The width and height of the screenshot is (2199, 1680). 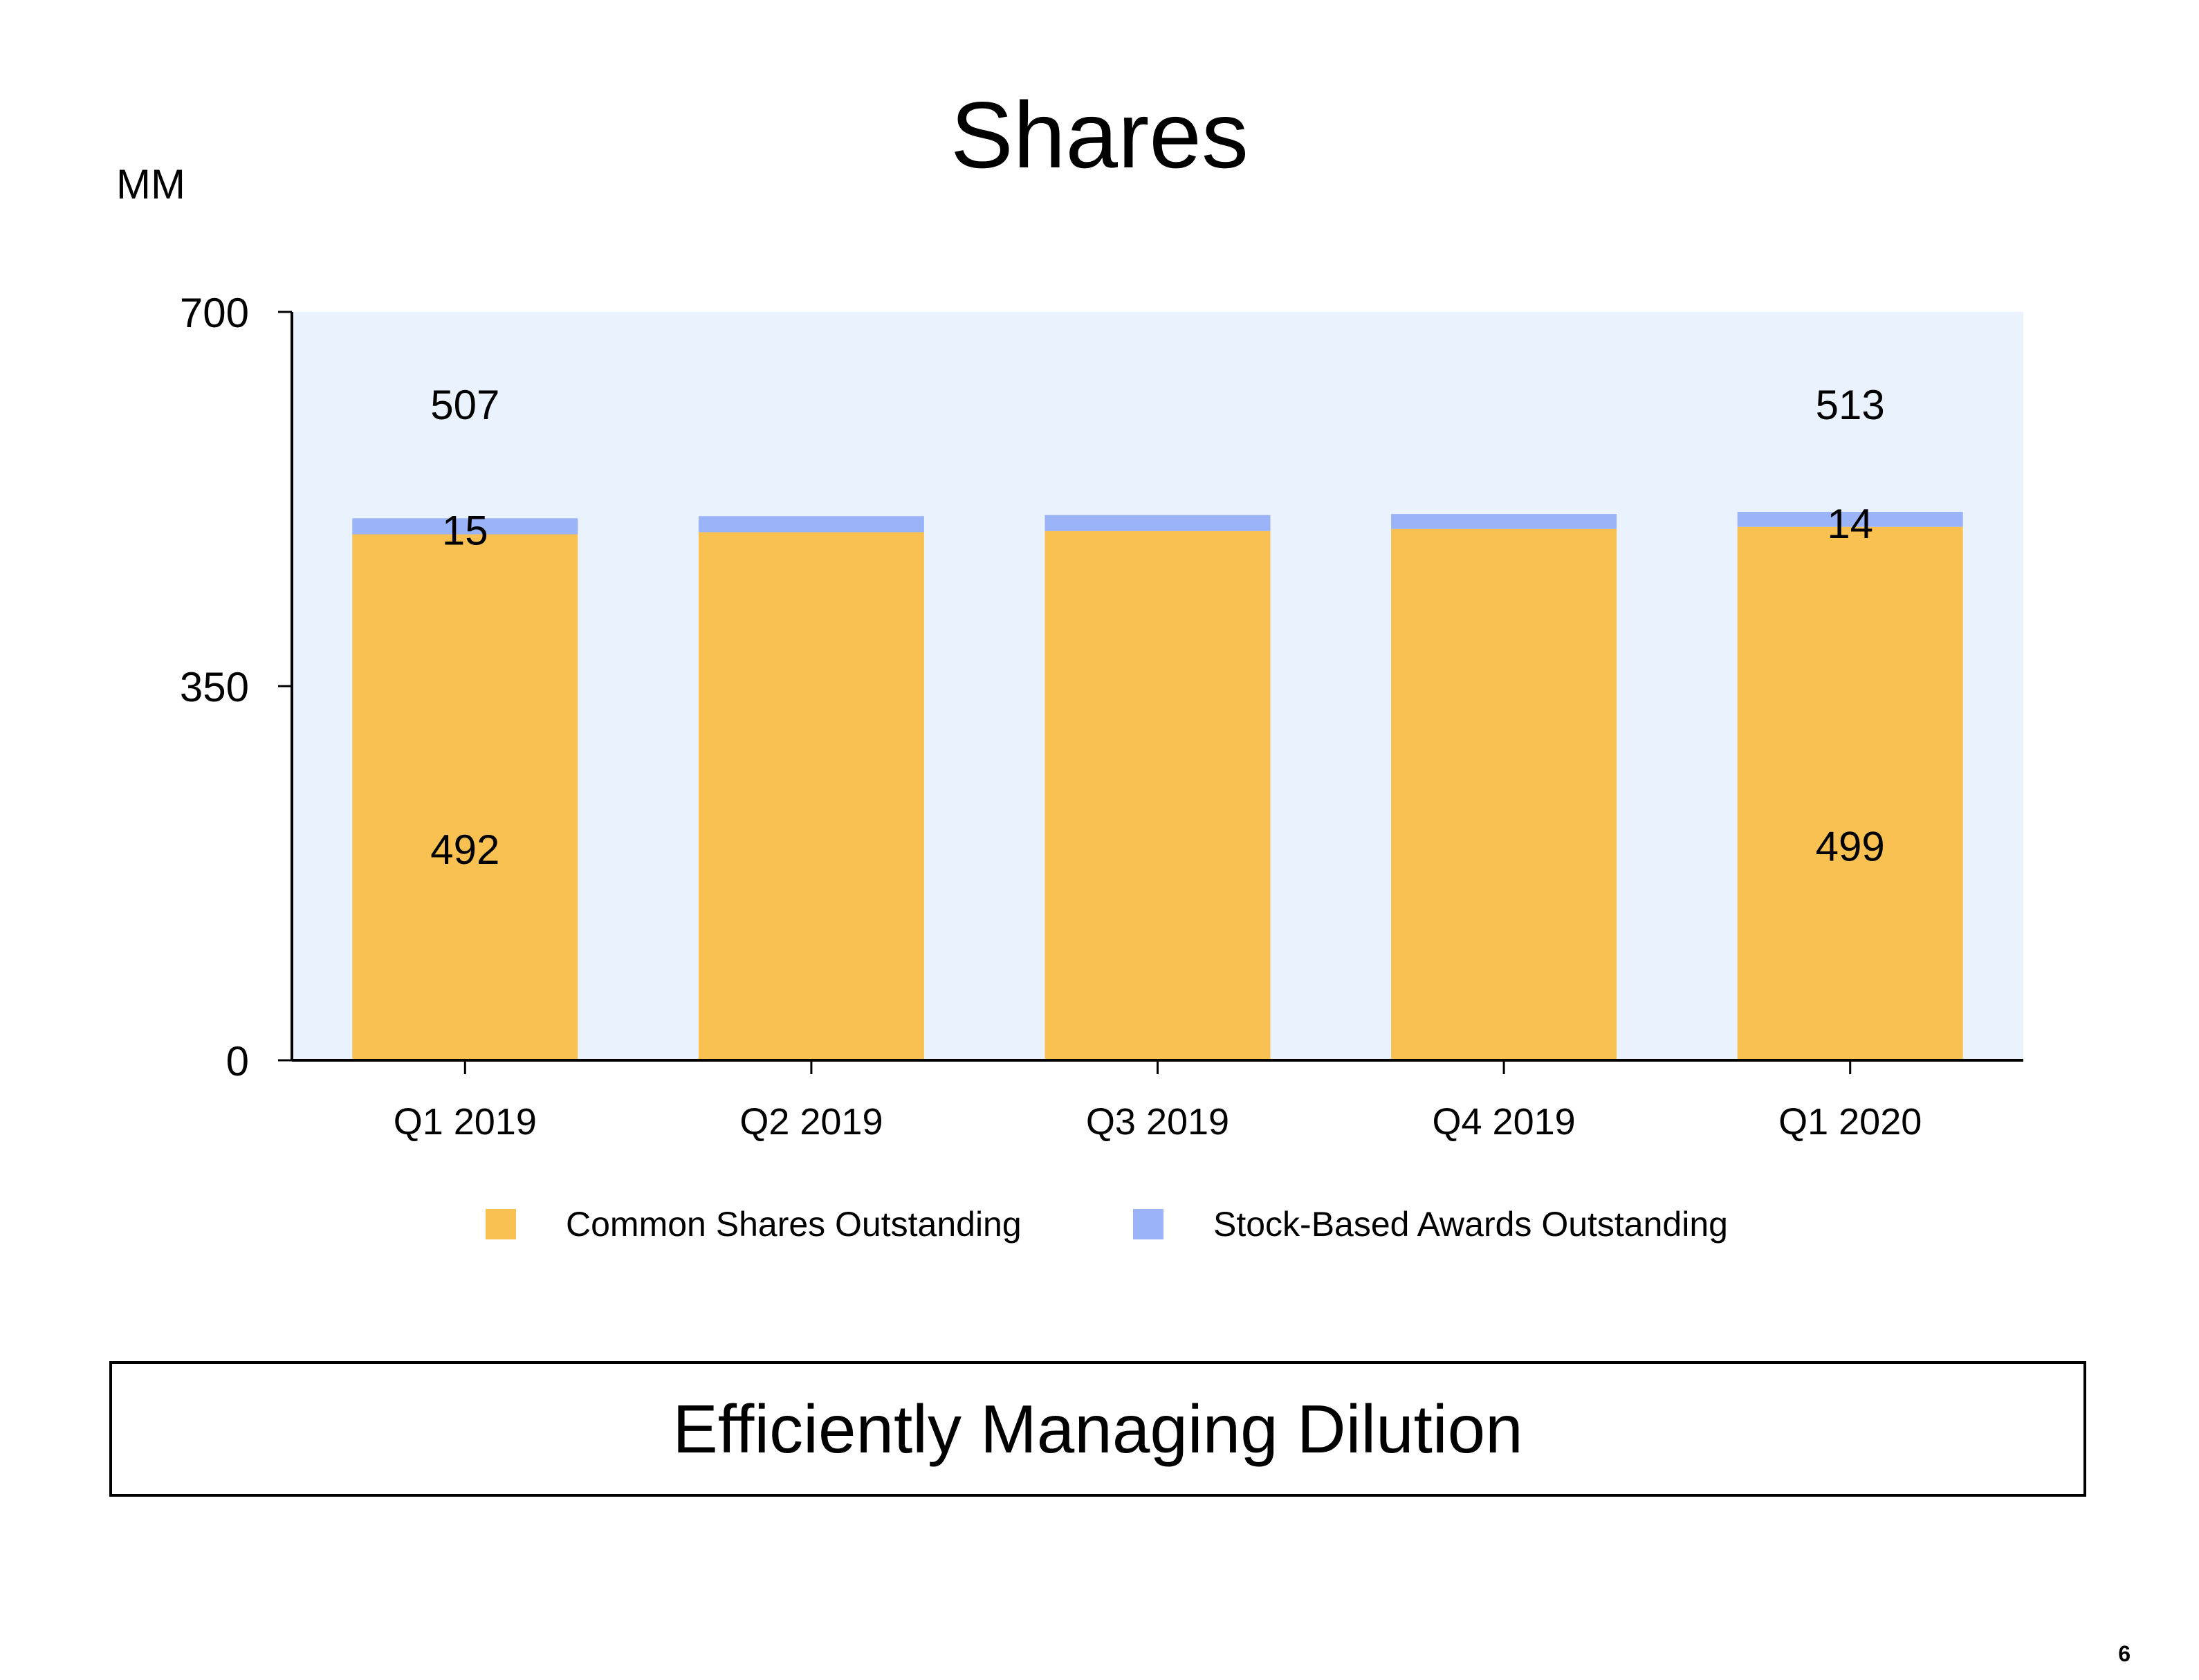 What do you see at coordinates (1850, 524) in the screenshot?
I see `data-label-4: 14` at bounding box center [1850, 524].